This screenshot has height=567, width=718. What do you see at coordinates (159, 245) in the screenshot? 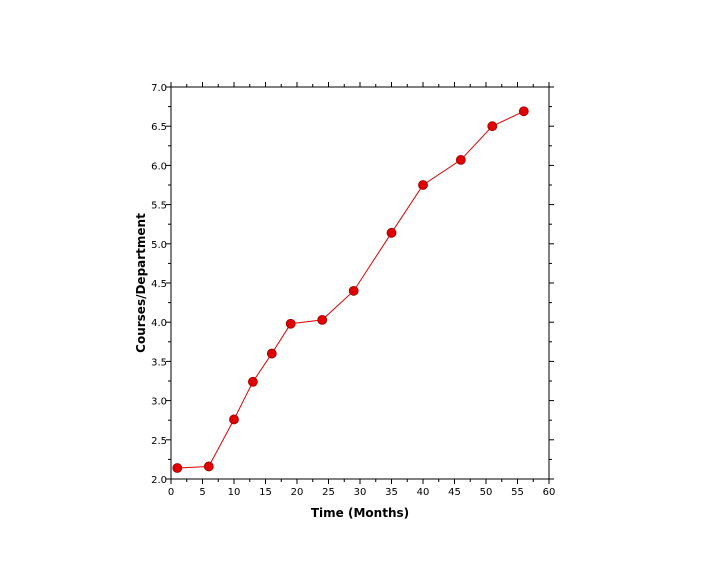
I see `y-tick-label: 5.0` at bounding box center [159, 245].